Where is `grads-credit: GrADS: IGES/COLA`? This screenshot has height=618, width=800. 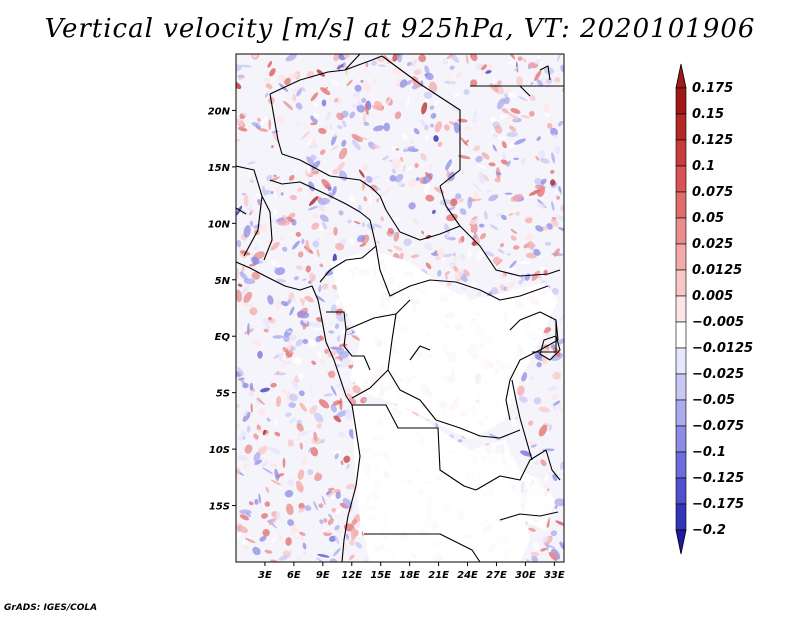
grads-credit: GrADS: IGES/COLA is located at coordinates (51, 608).